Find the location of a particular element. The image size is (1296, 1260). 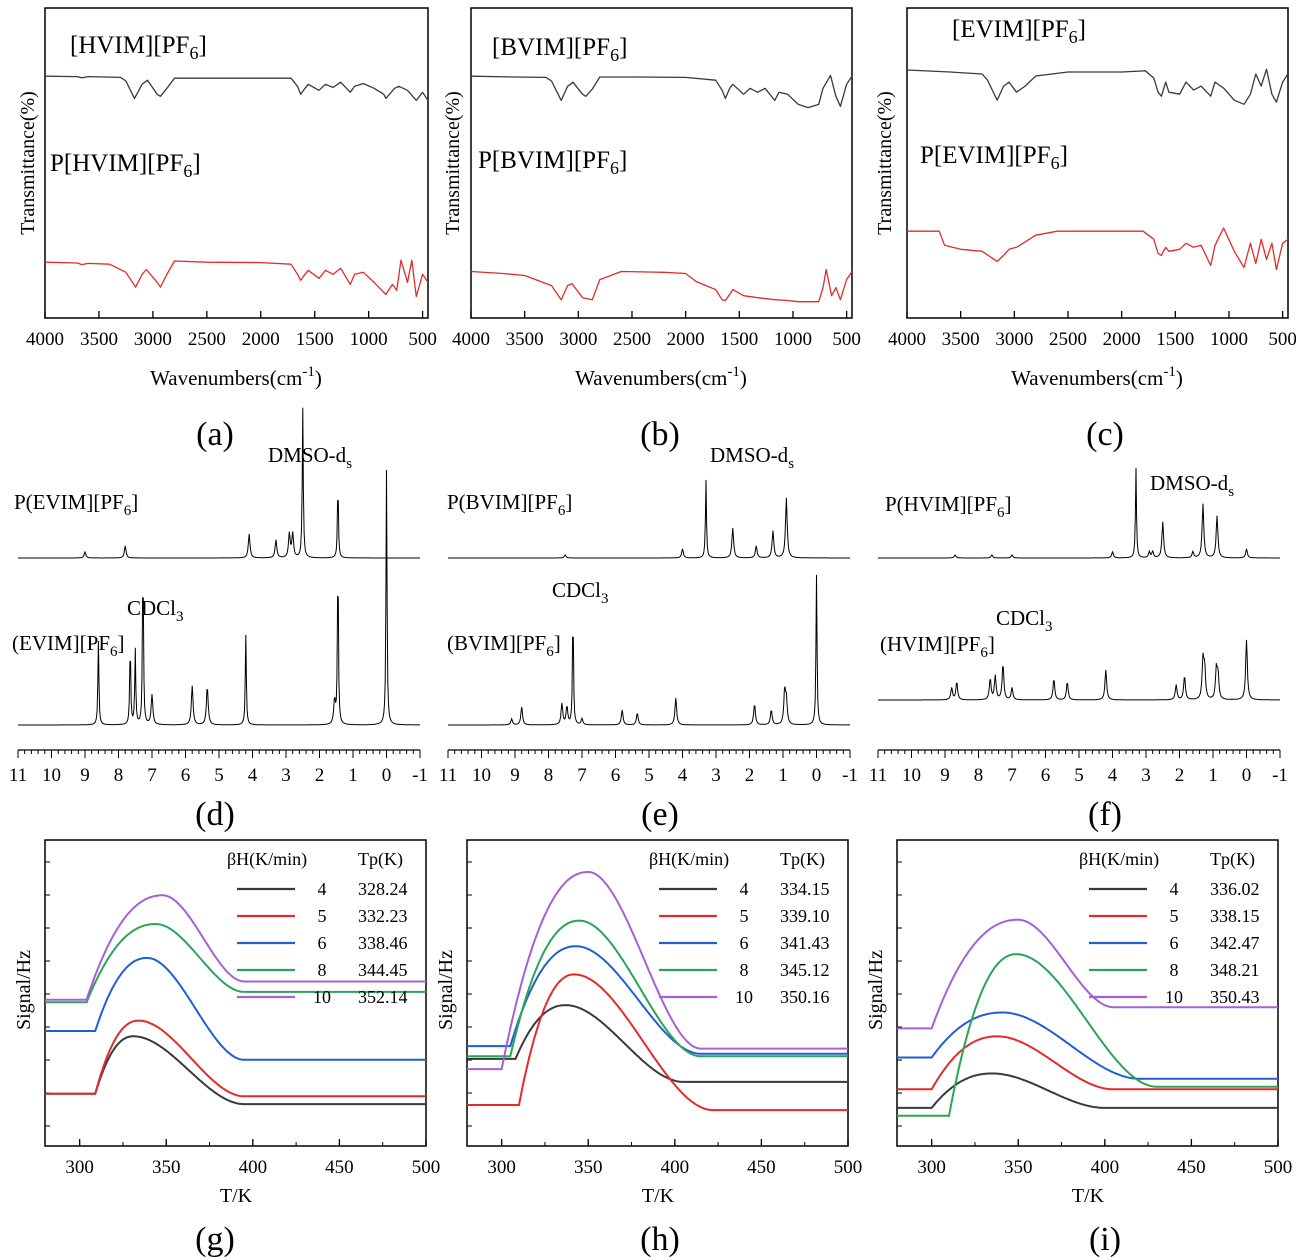

legend-tp-5: 338.15 is located at coordinates (1235, 916).